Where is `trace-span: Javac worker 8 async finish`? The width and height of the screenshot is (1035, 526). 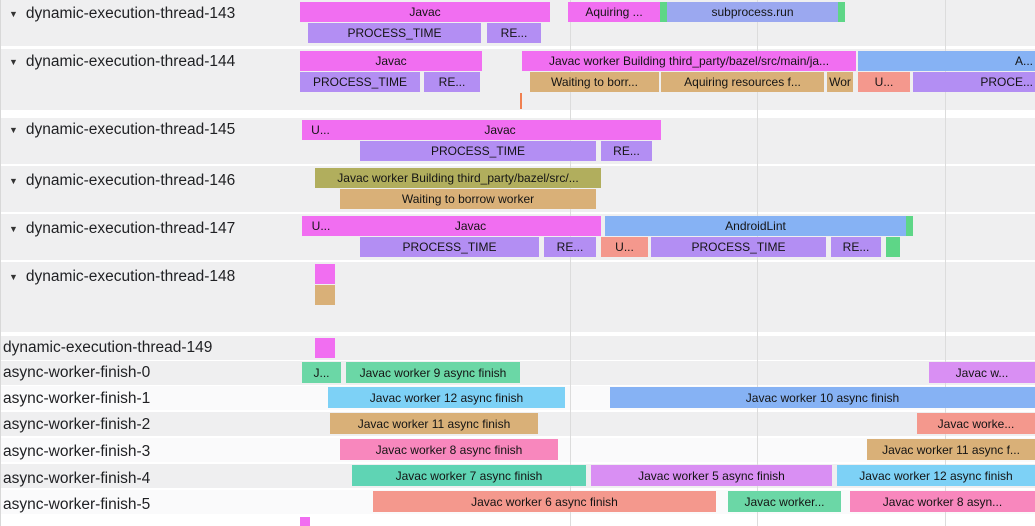
trace-span: Javac worker 8 async finish is located at coordinates (449, 449).